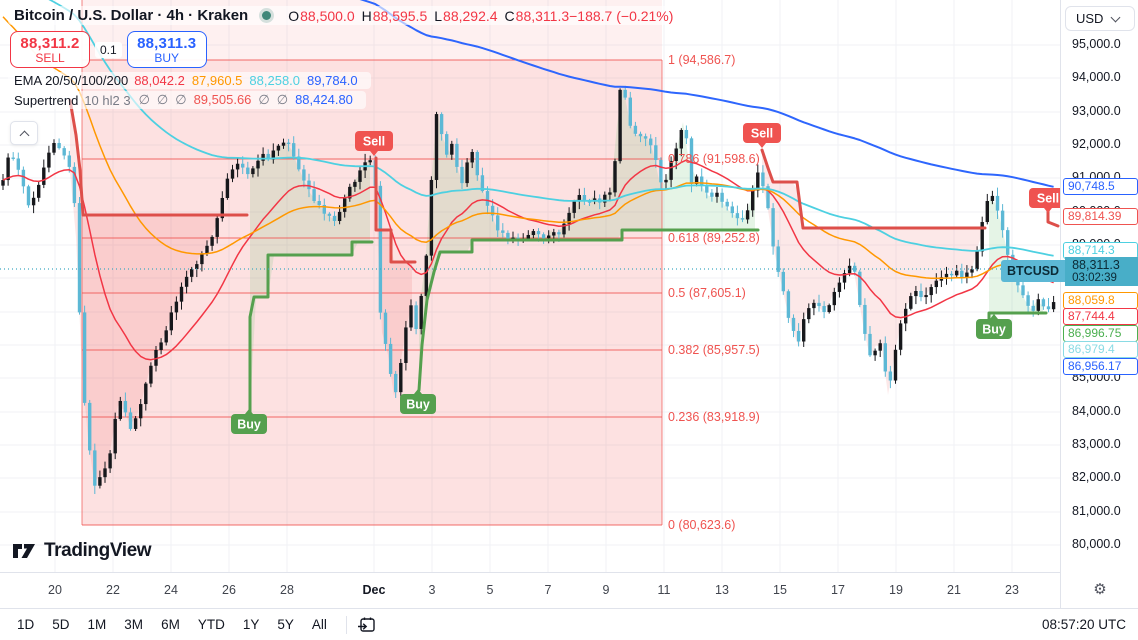 This screenshot has width=1138, height=640. What do you see at coordinates (1100, 186) in the screenshot?
I see `price-label: 90,748.5` at bounding box center [1100, 186].